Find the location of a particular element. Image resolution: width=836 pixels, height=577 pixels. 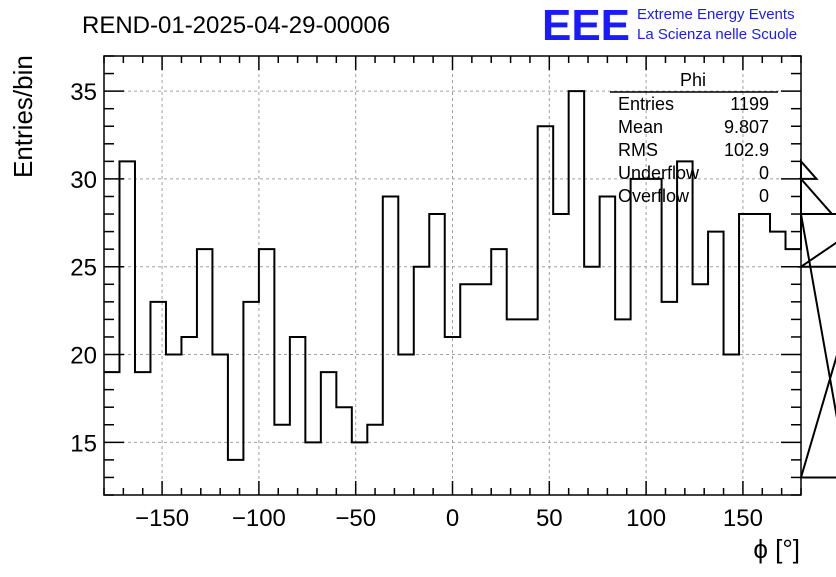

x-tick-label: −50 is located at coordinates (355, 518).